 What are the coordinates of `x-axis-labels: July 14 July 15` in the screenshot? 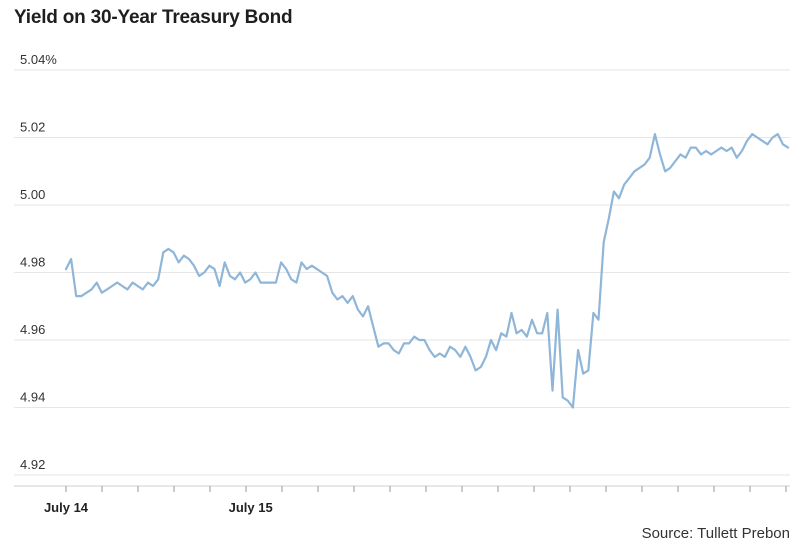 It's located at (158, 507).